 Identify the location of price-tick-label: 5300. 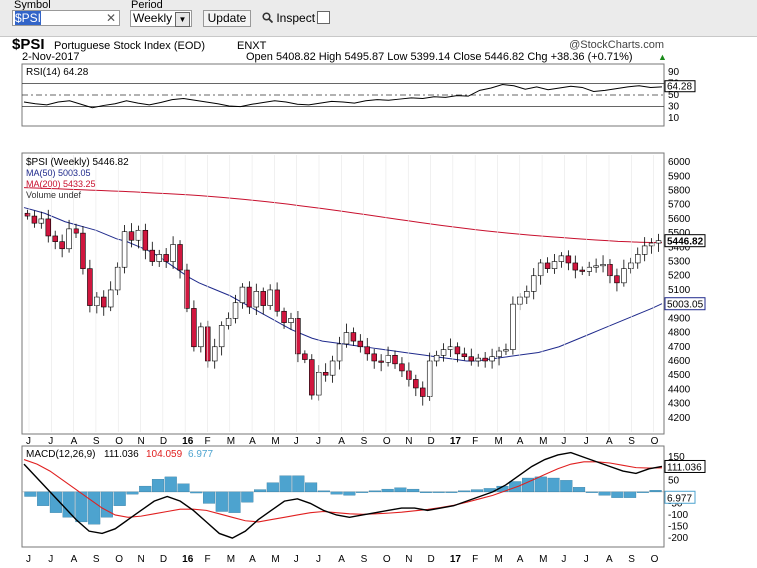
(679, 262).